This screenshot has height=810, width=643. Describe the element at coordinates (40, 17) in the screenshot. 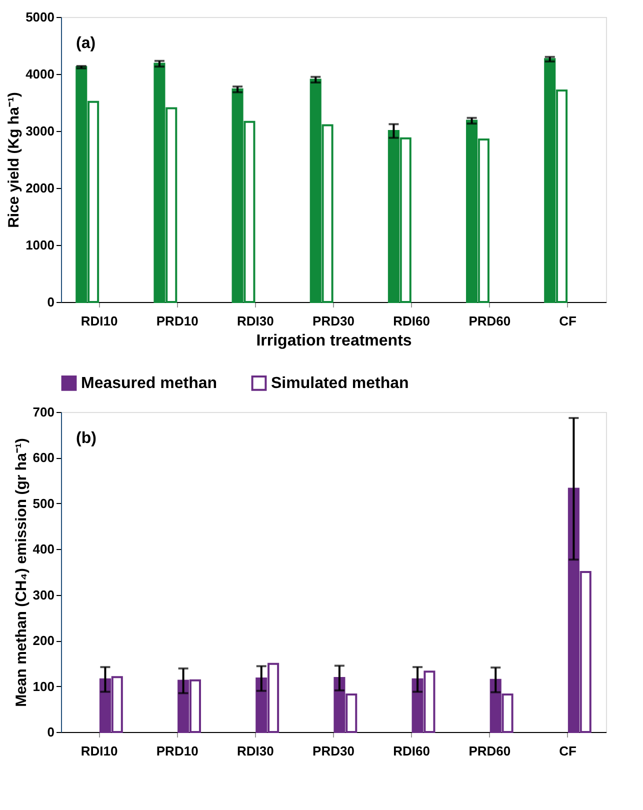

I see `y-tick-label: 5000` at that location.